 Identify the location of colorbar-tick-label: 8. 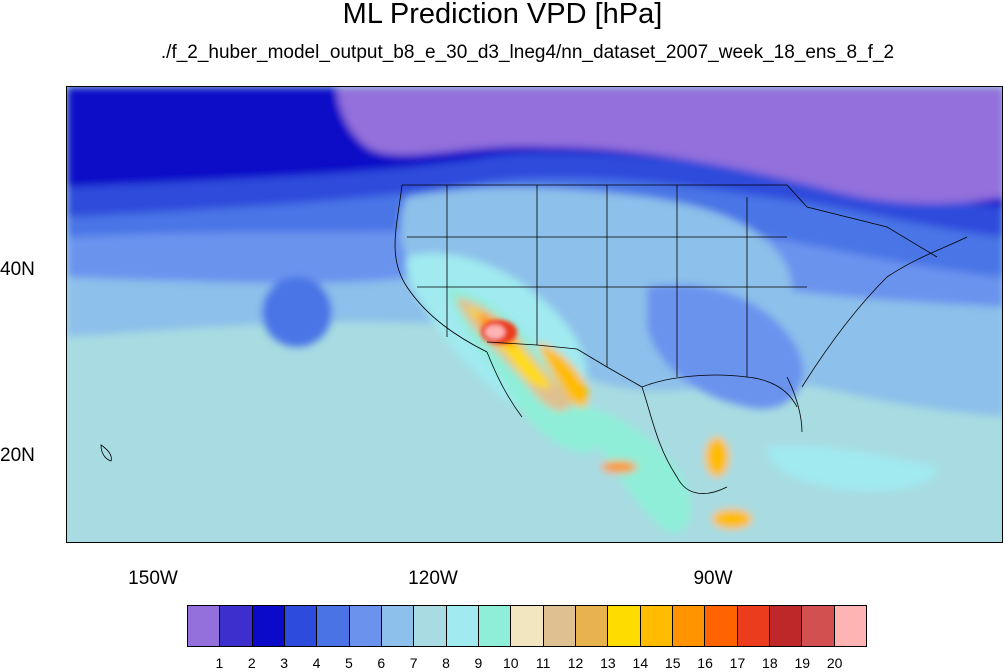
(446, 663).